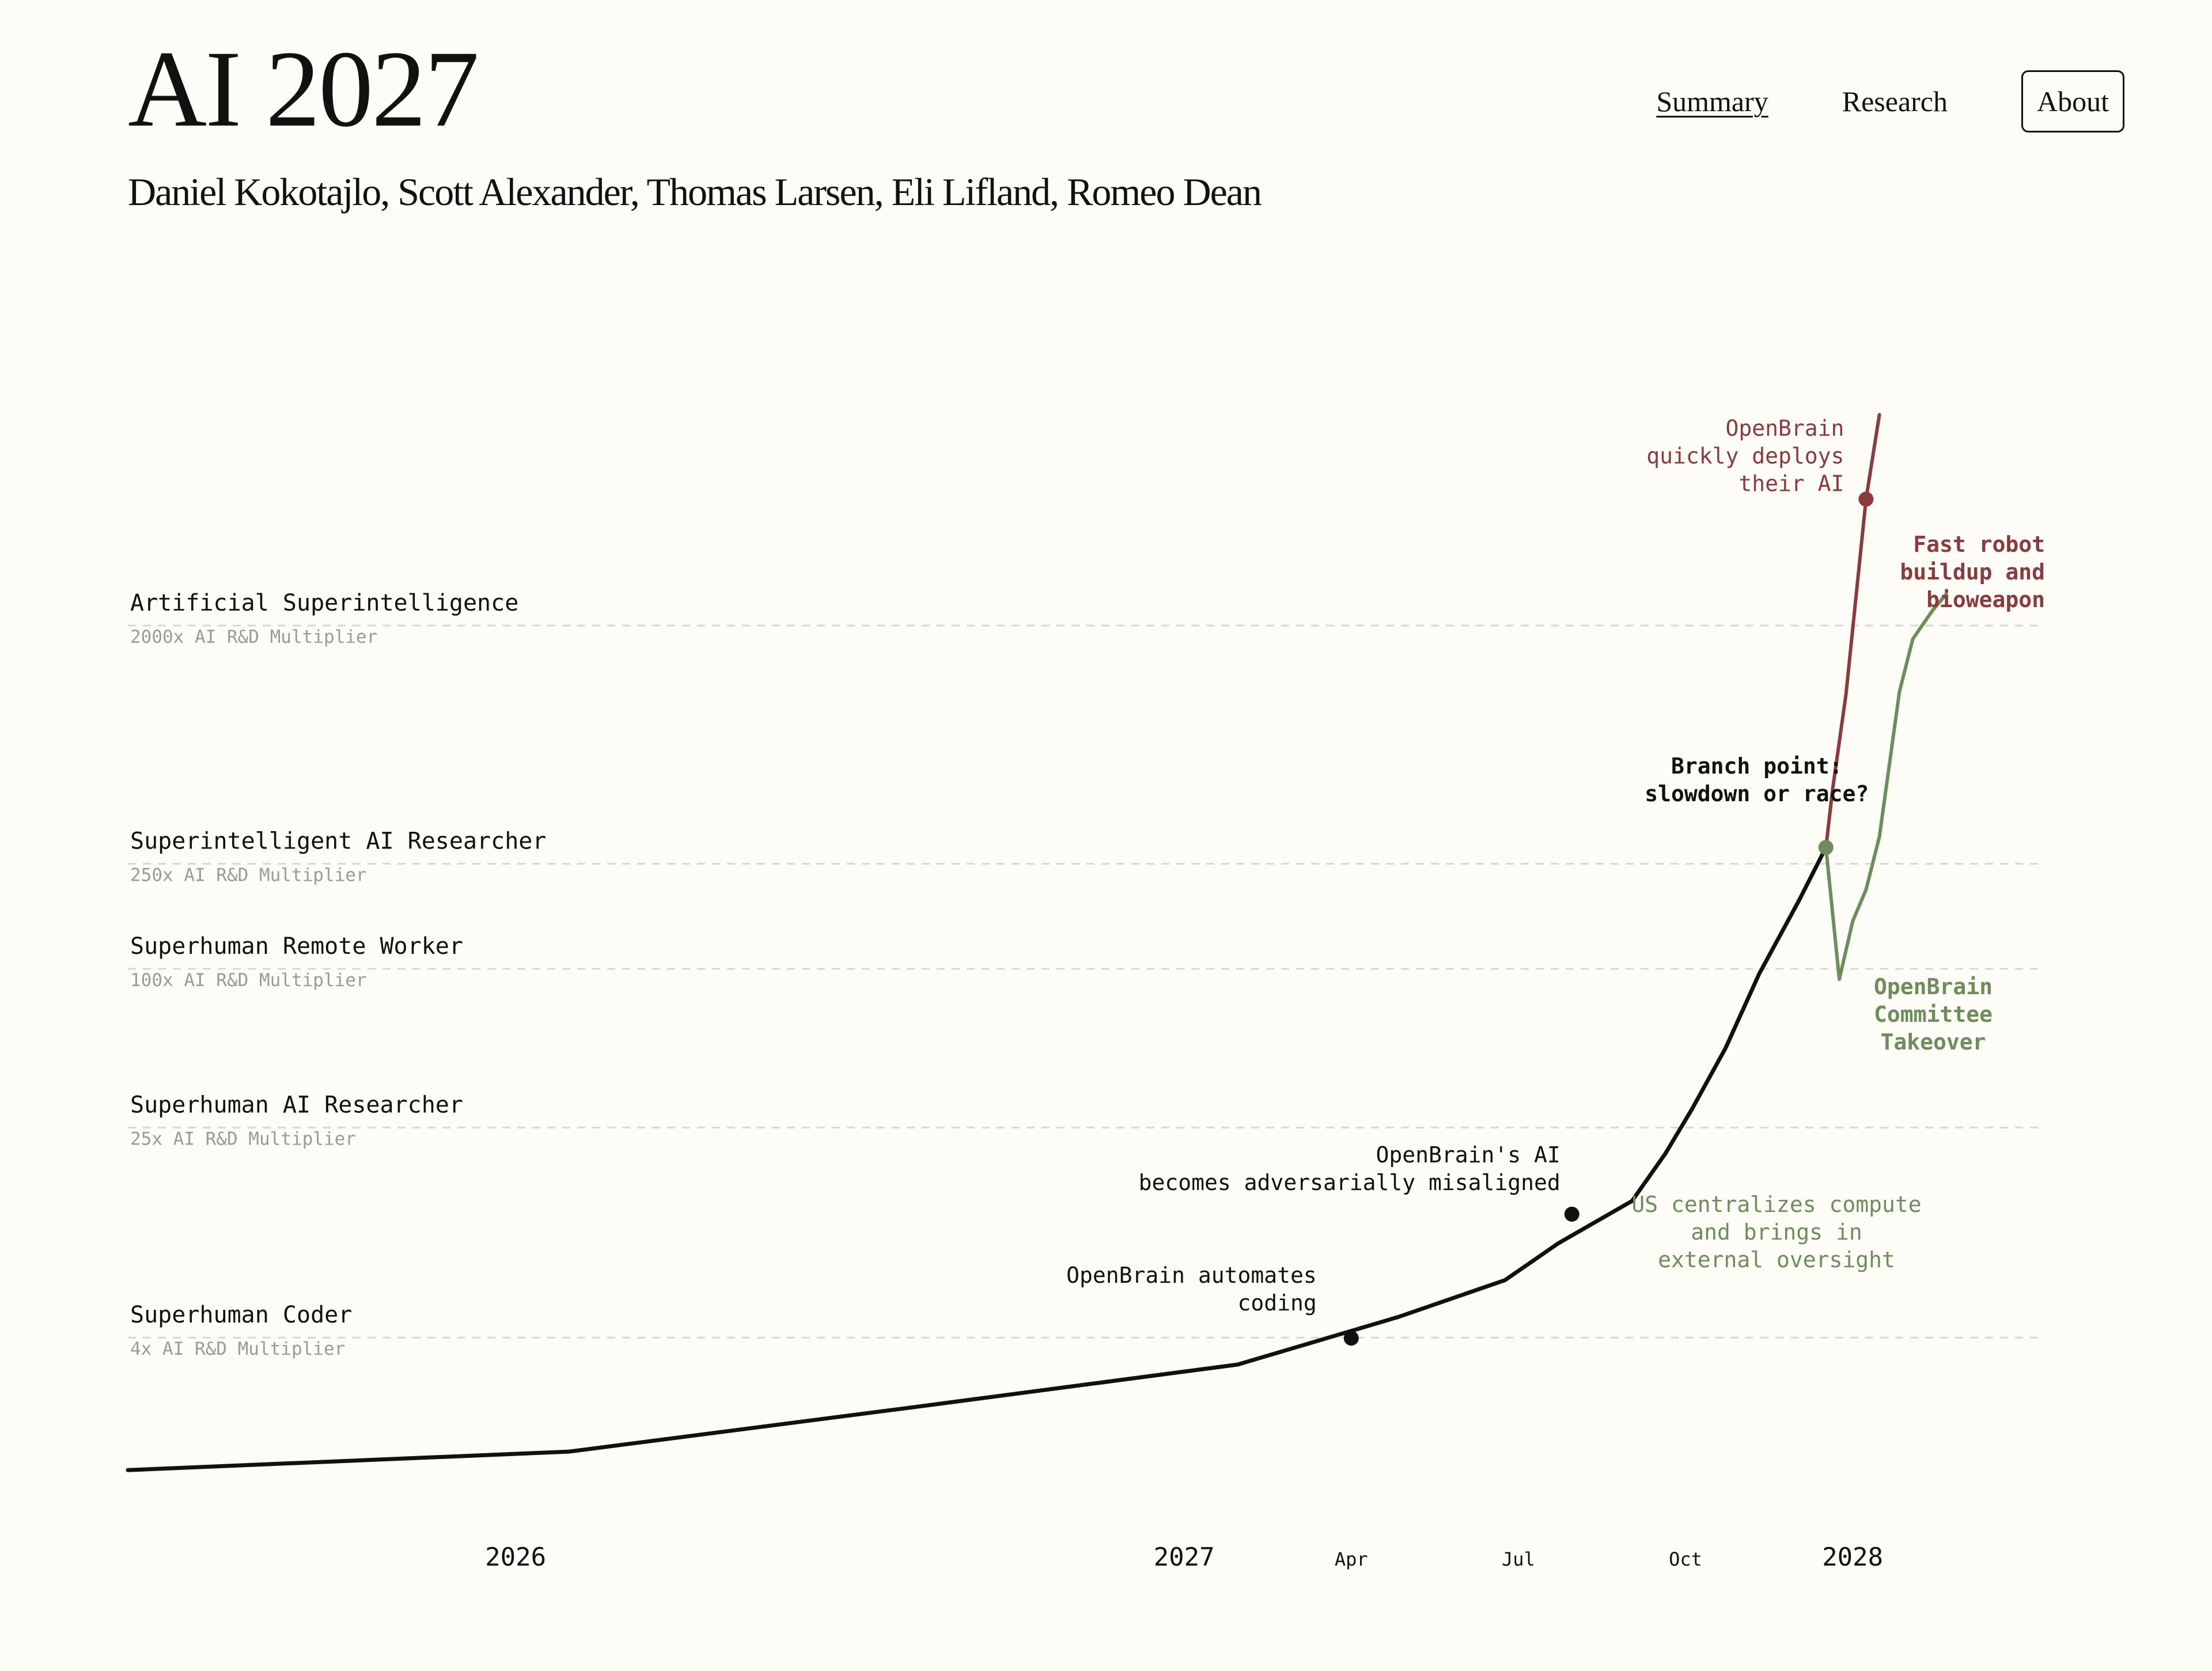  I want to click on annotation-fast-robot-buildup-and-bioweapon-line: Fast robot, so click(1979, 544).